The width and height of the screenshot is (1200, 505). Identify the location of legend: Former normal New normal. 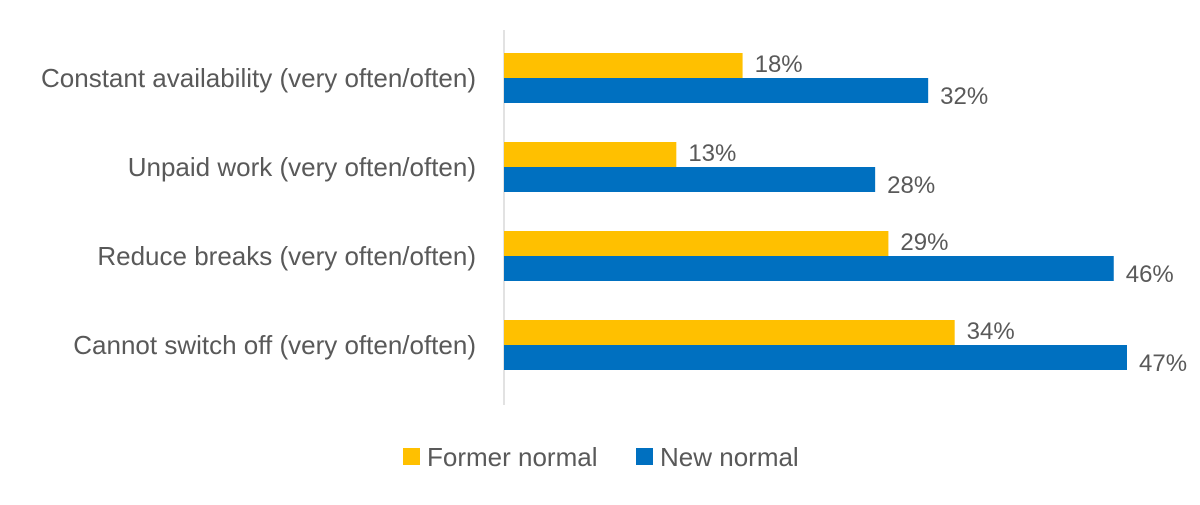
(601, 457).